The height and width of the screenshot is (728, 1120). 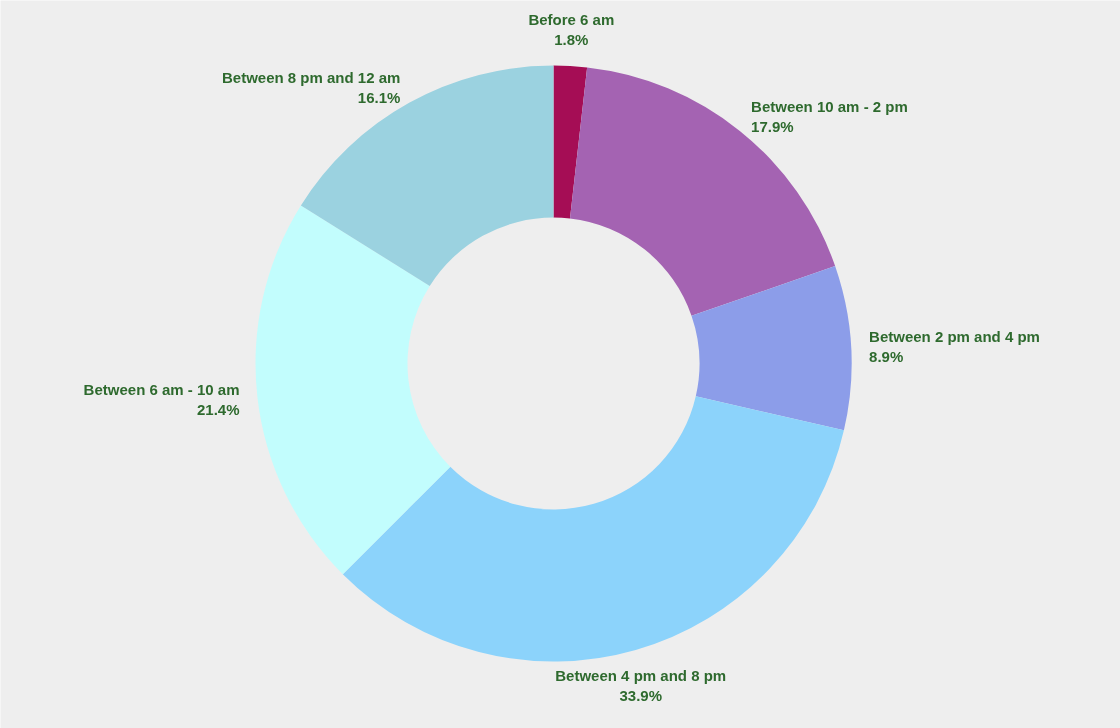 I want to click on data-label: 17.9%, so click(x=772, y=127).